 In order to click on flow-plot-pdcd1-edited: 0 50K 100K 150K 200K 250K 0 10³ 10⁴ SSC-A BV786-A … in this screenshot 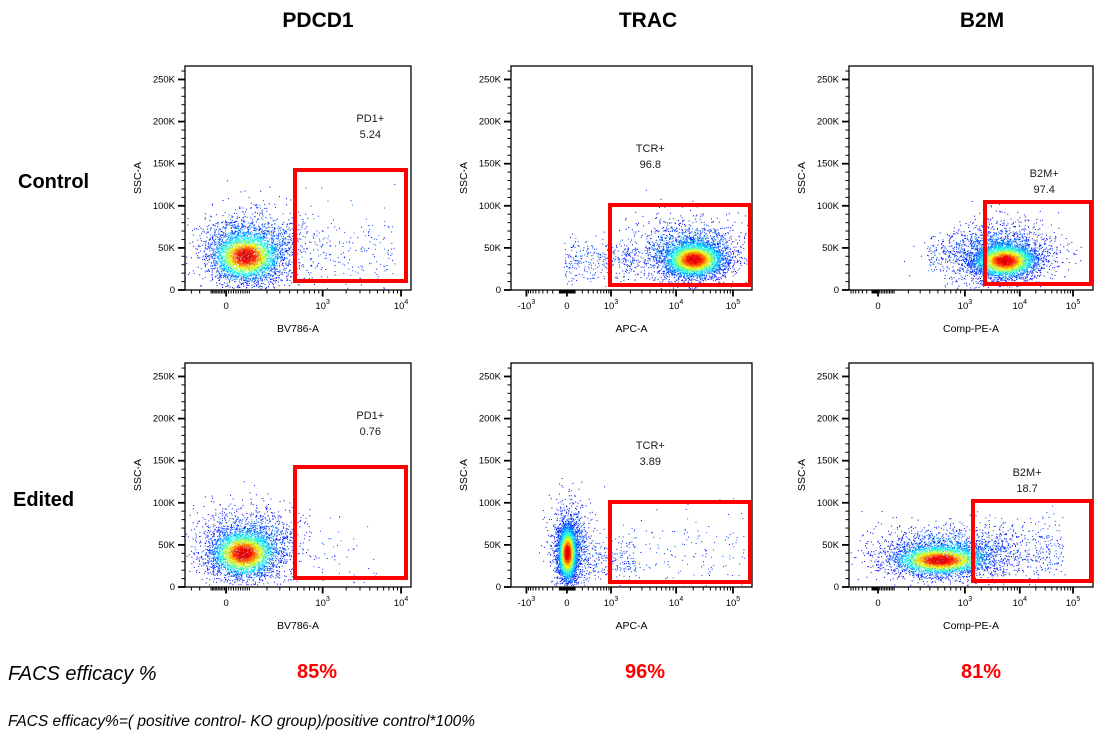, I will do `click(273, 496)`.